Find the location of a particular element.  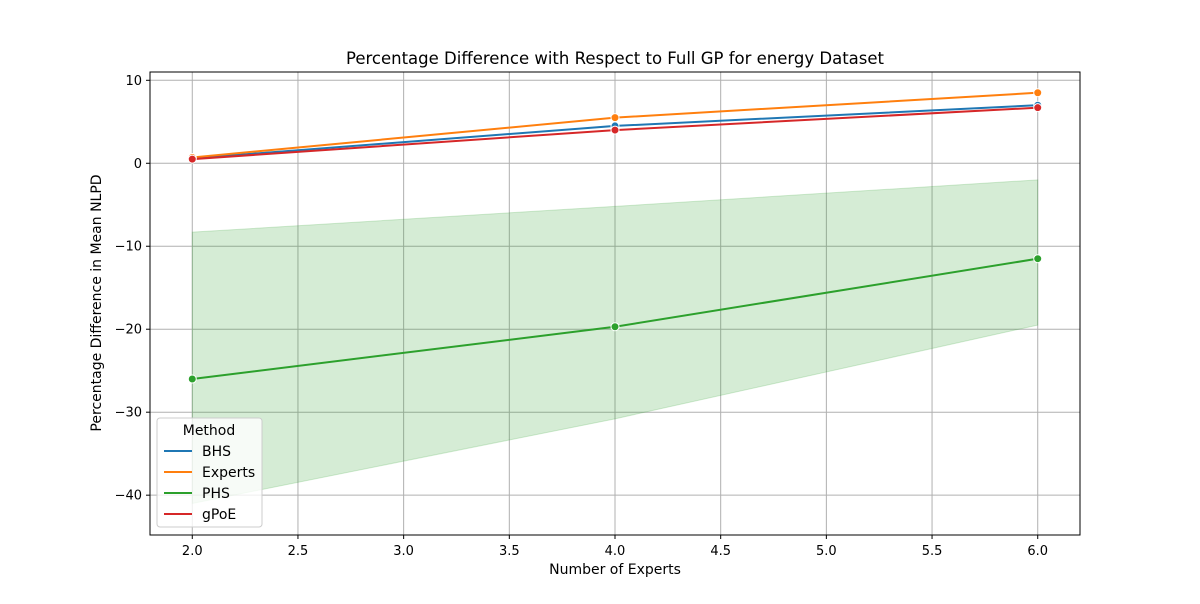

x-tick-label: 2.5 is located at coordinates (298, 551).